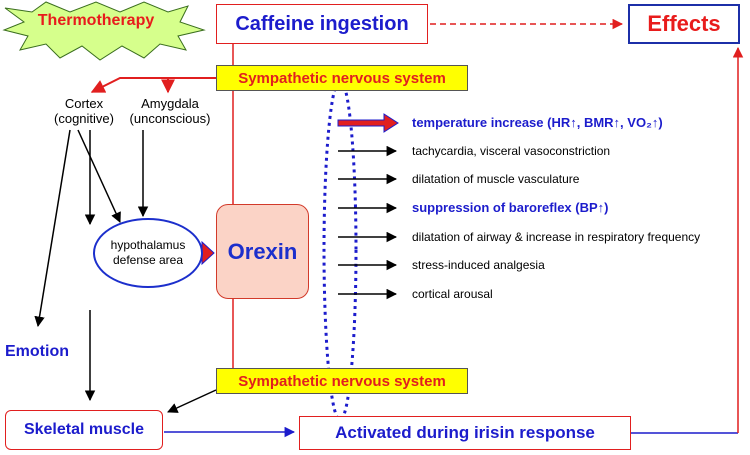 Image resolution: width=750 pixels, height=455 pixels. What do you see at coordinates (148, 260) in the screenshot?
I see `hypothalamus-line2: defense area` at bounding box center [148, 260].